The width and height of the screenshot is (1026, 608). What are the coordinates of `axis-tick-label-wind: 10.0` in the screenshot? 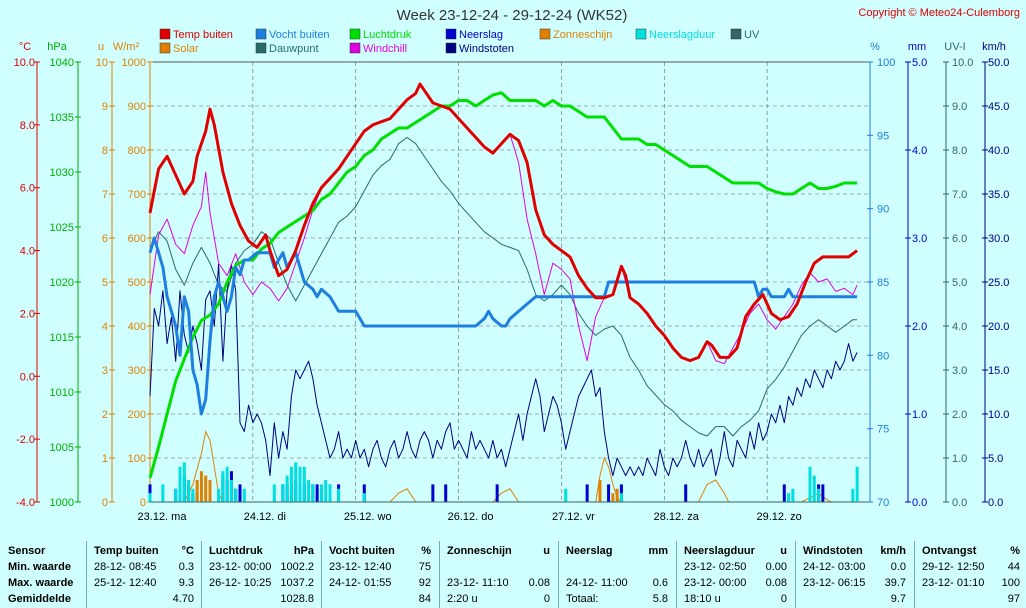 It's located at (998, 415).